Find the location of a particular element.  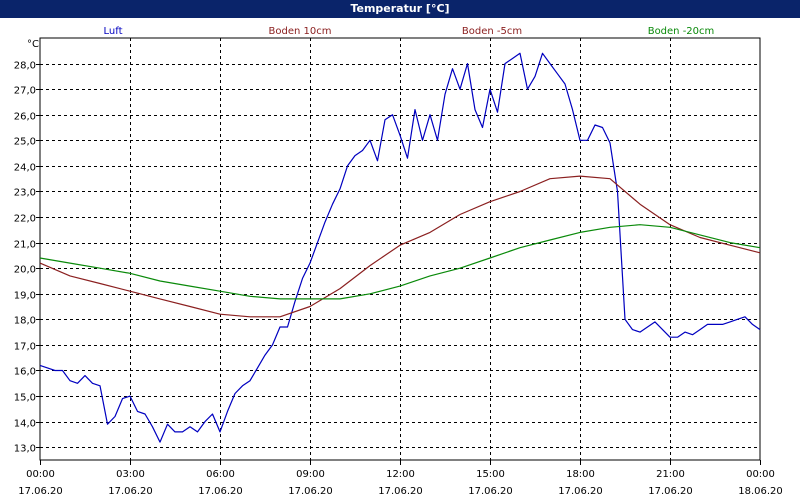

x-tick-label-time: 12:00 is located at coordinates (400, 474).